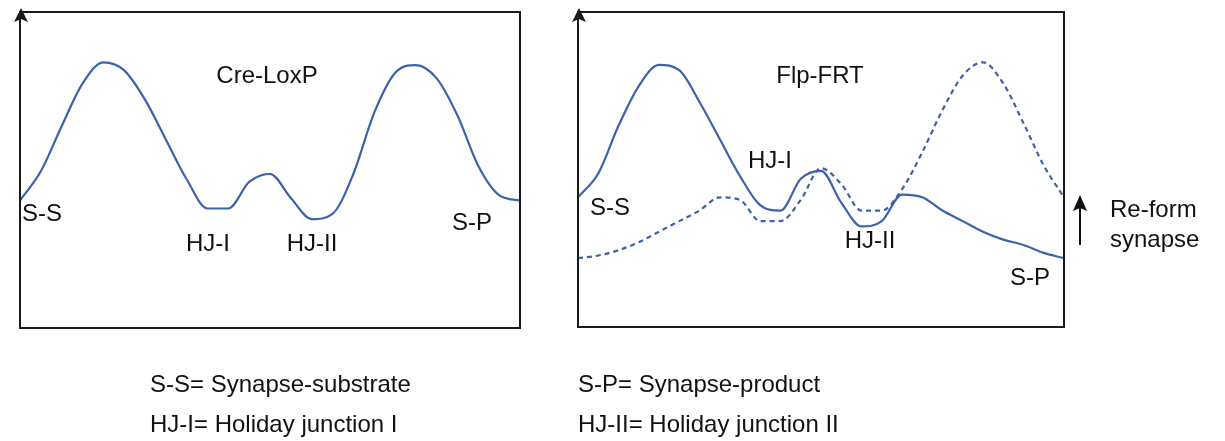  I want to click on annotation: Flp-FRT, so click(820, 75).